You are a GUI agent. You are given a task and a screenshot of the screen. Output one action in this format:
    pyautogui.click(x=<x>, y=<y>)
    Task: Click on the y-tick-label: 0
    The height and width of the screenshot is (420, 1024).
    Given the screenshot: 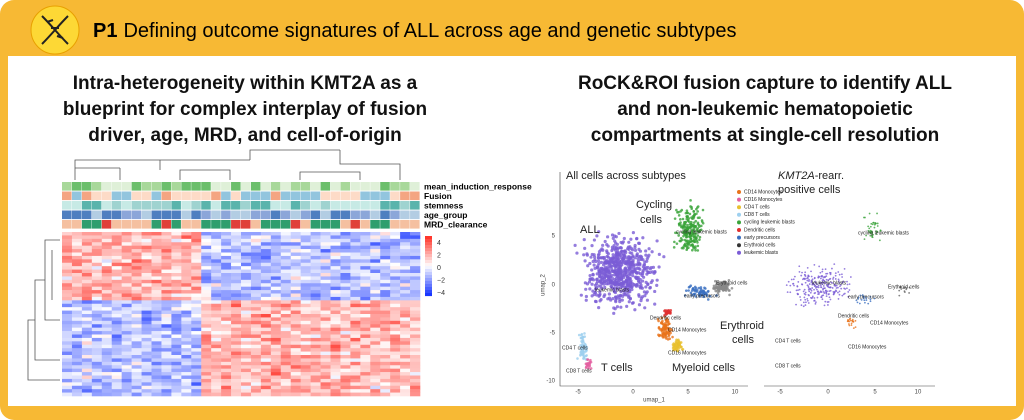 What is the action you would take?
    pyautogui.click(x=554, y=286)
    